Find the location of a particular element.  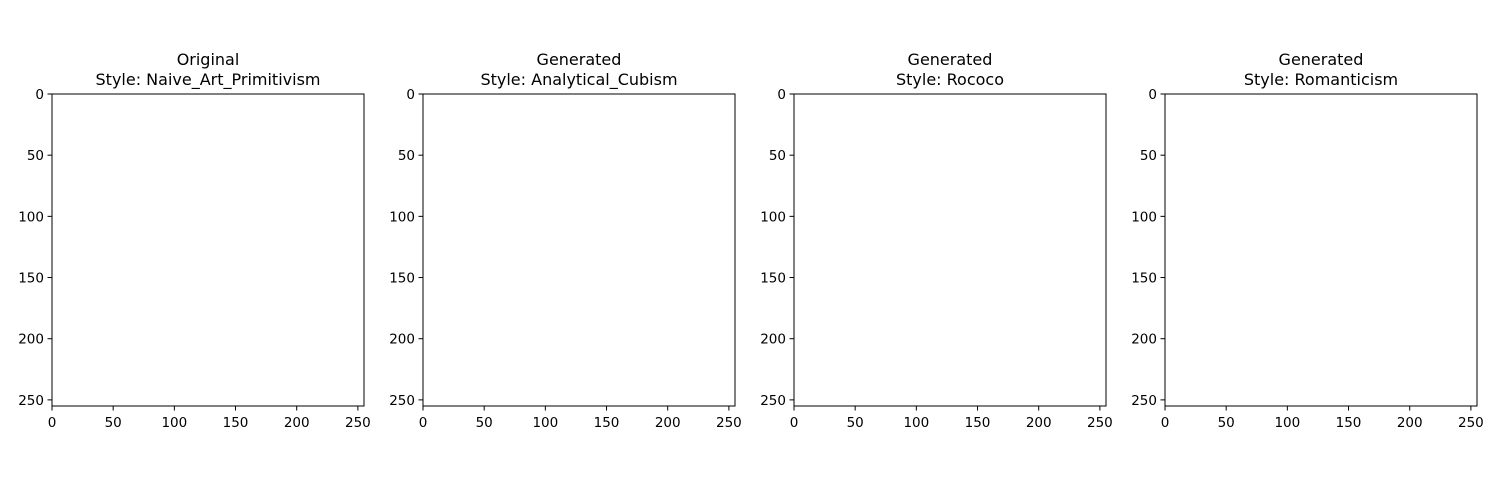

panel-style-label: Style: Naive_Art_Primitivism is located at coordinates (208, 80).